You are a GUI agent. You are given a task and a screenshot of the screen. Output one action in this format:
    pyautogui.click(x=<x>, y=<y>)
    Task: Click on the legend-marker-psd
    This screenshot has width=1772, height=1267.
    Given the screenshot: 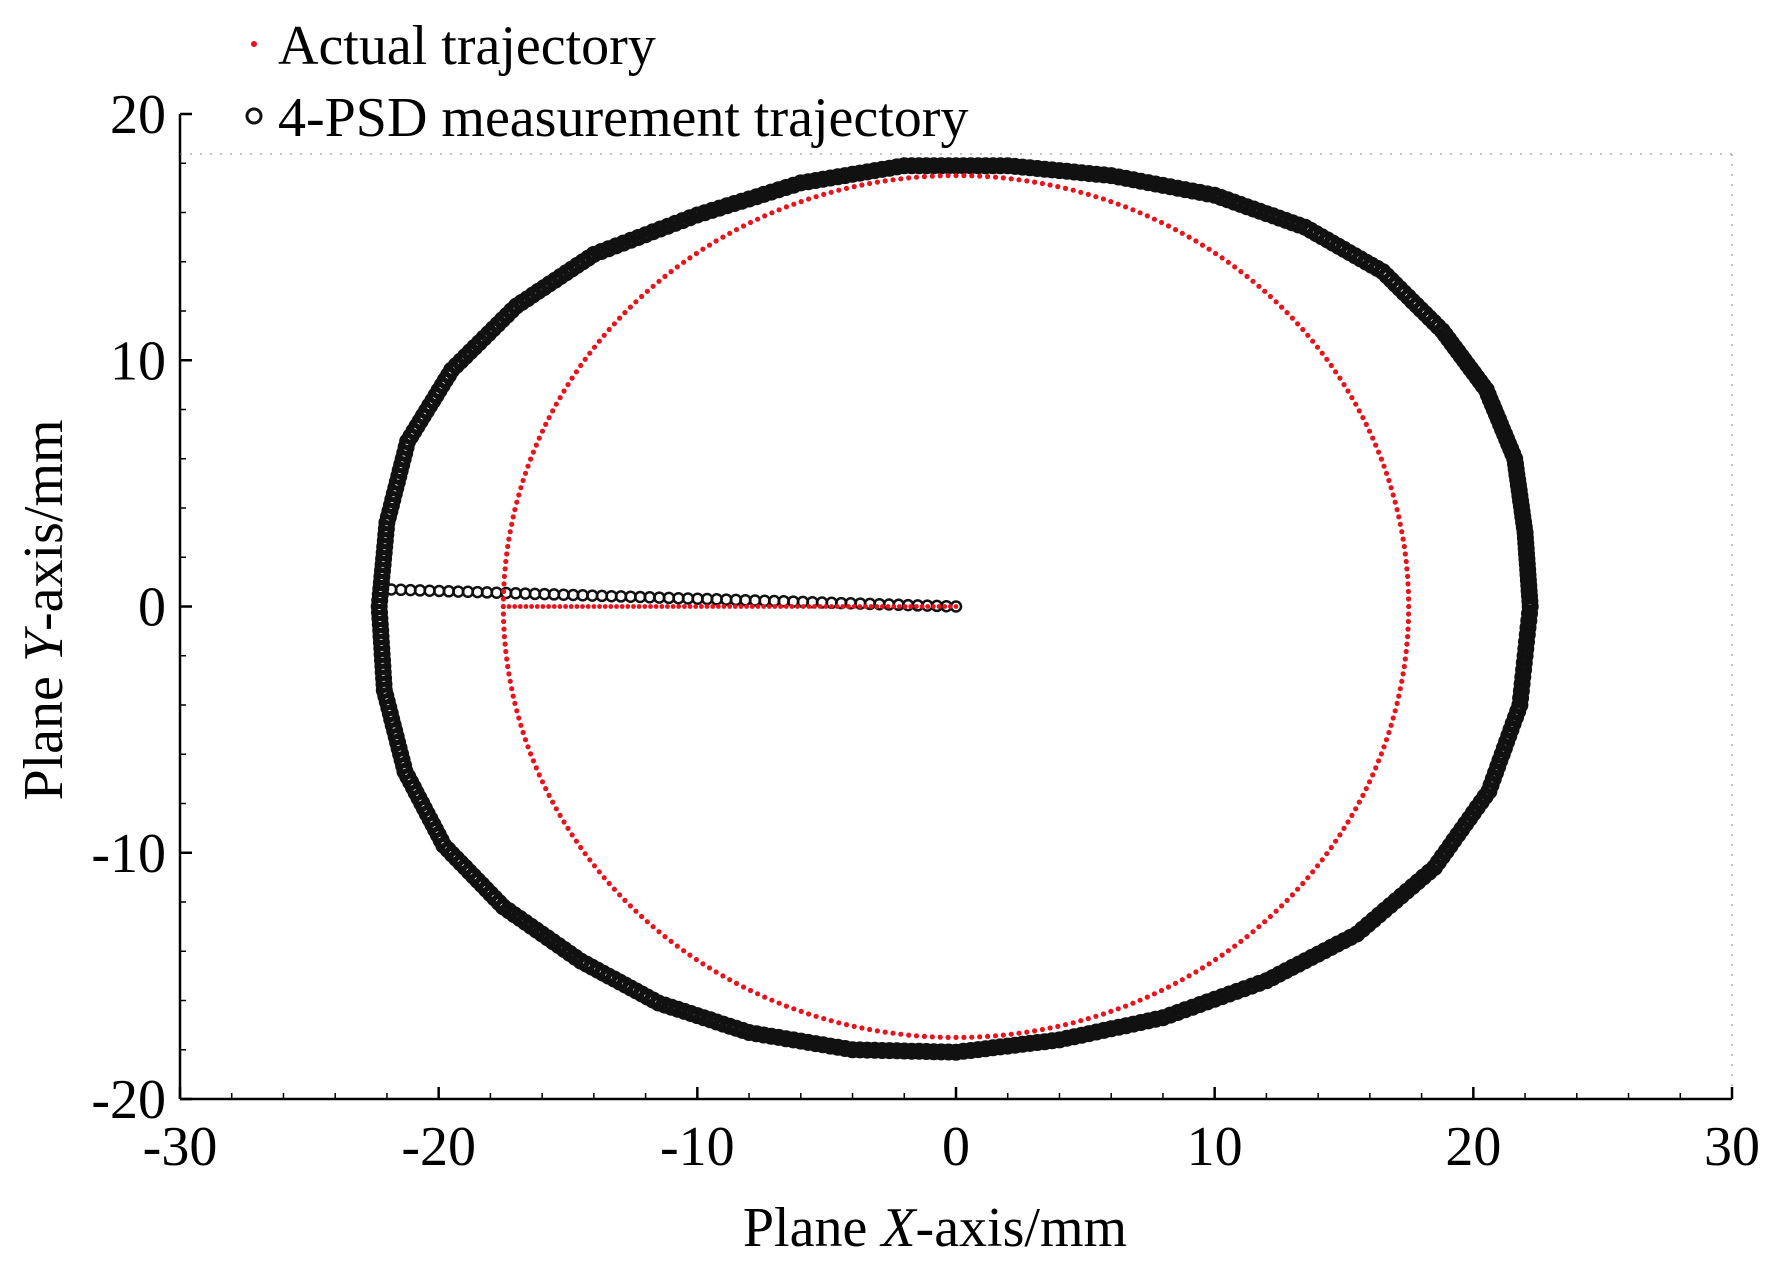 What is the action you would take?
    pyautogui.click(x=254, y=116)
    